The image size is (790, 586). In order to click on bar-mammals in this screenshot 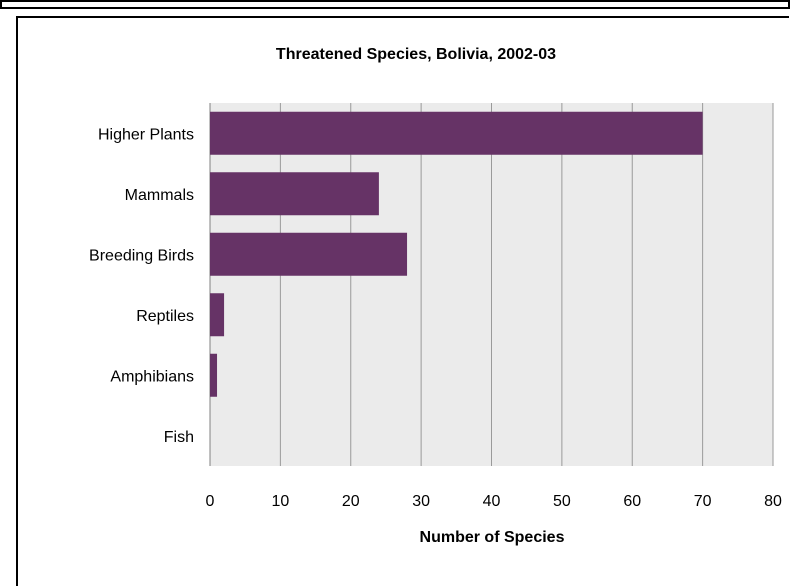, I will do `click(294, 194)`.